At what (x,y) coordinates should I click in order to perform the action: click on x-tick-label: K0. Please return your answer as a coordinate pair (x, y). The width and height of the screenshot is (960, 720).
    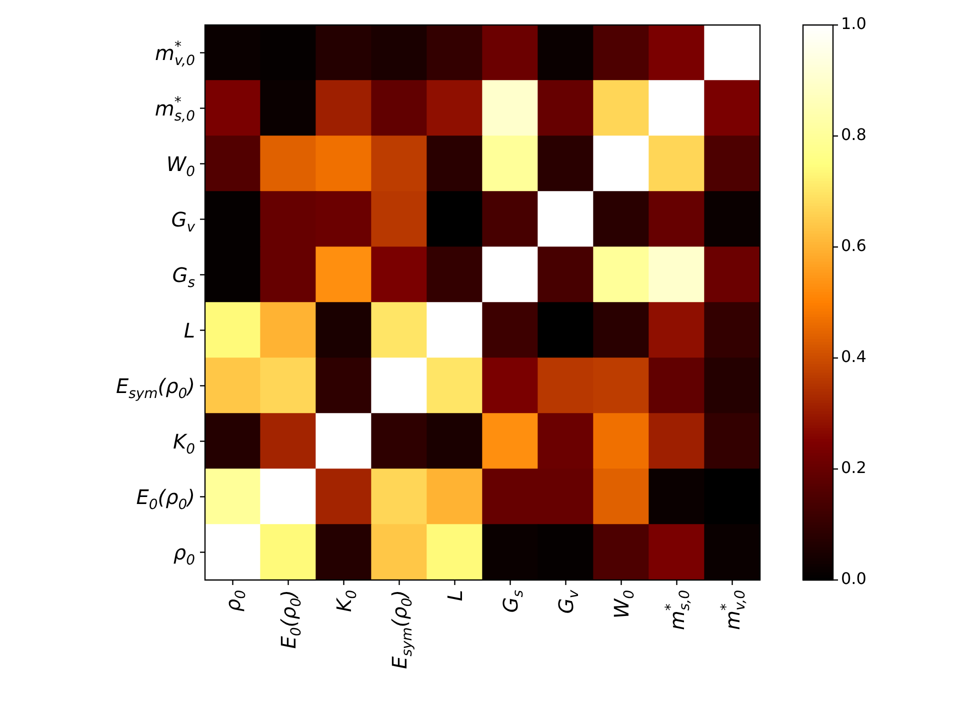
    Looking at the image, I should click on (346, 601).